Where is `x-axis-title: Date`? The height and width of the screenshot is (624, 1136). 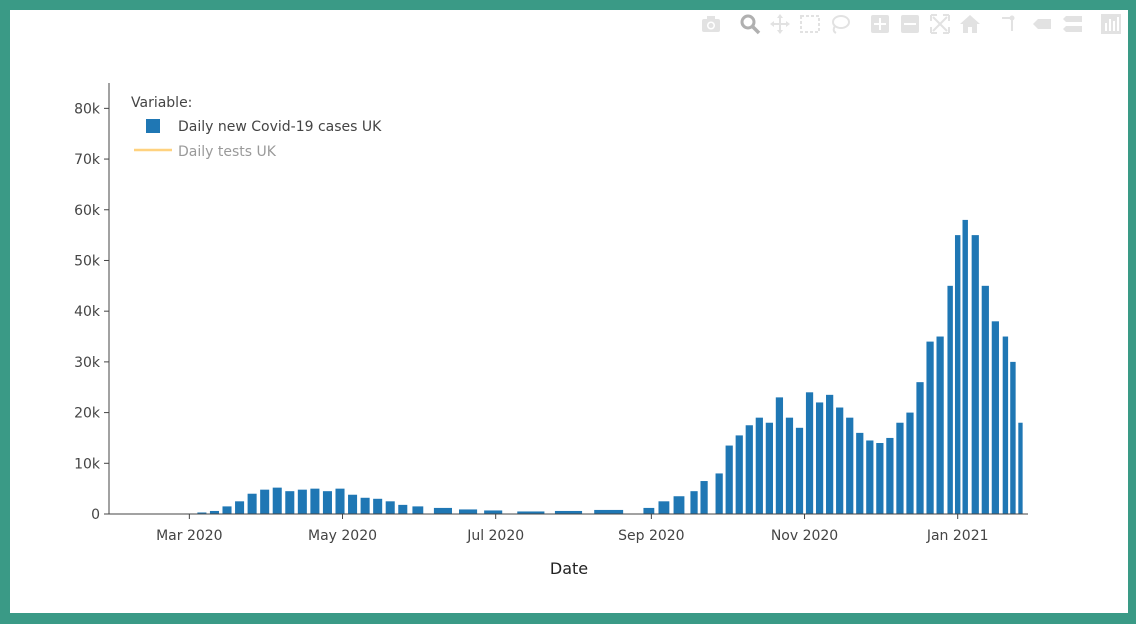 x-axis-title: Date is located at coordinates (569, 568).